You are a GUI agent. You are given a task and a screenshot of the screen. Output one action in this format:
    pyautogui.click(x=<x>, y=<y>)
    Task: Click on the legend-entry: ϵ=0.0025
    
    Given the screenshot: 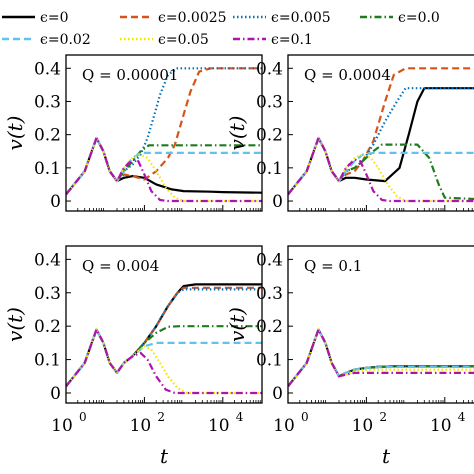 What is the action you would take?
    pyautogui.click(x=173, y=18)
    